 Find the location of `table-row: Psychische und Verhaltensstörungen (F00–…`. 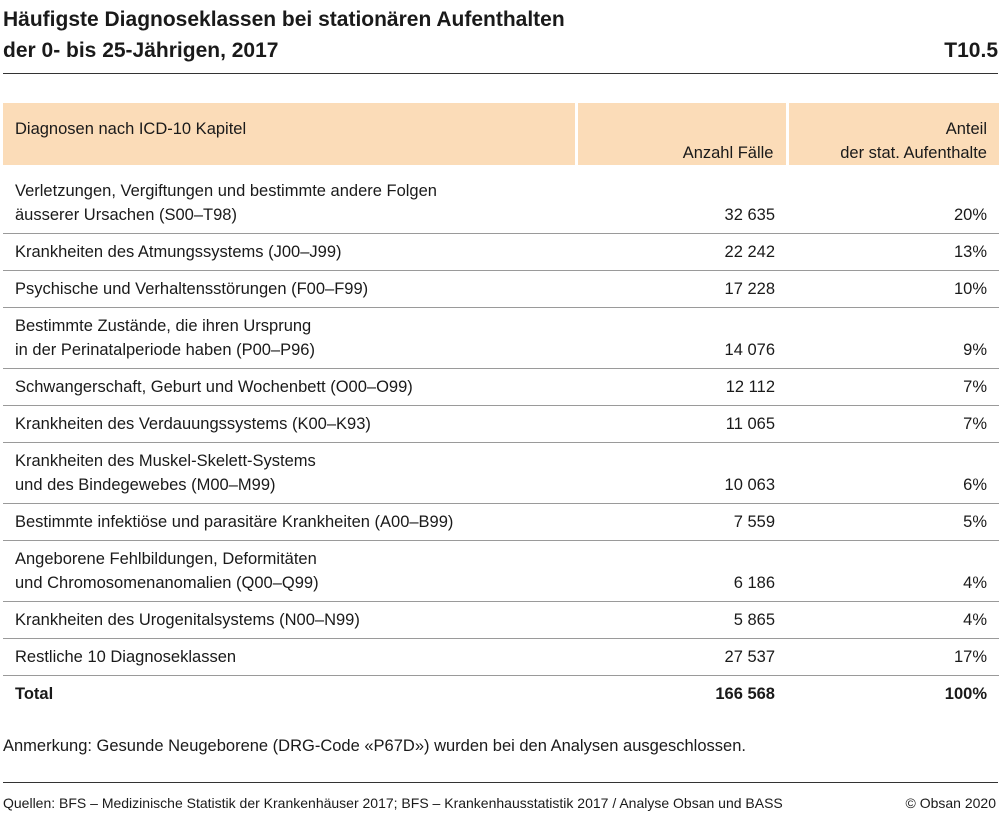

table-row: Psychische und Verhaltensstörungen (F00–… is located at coordinates (501, 289).